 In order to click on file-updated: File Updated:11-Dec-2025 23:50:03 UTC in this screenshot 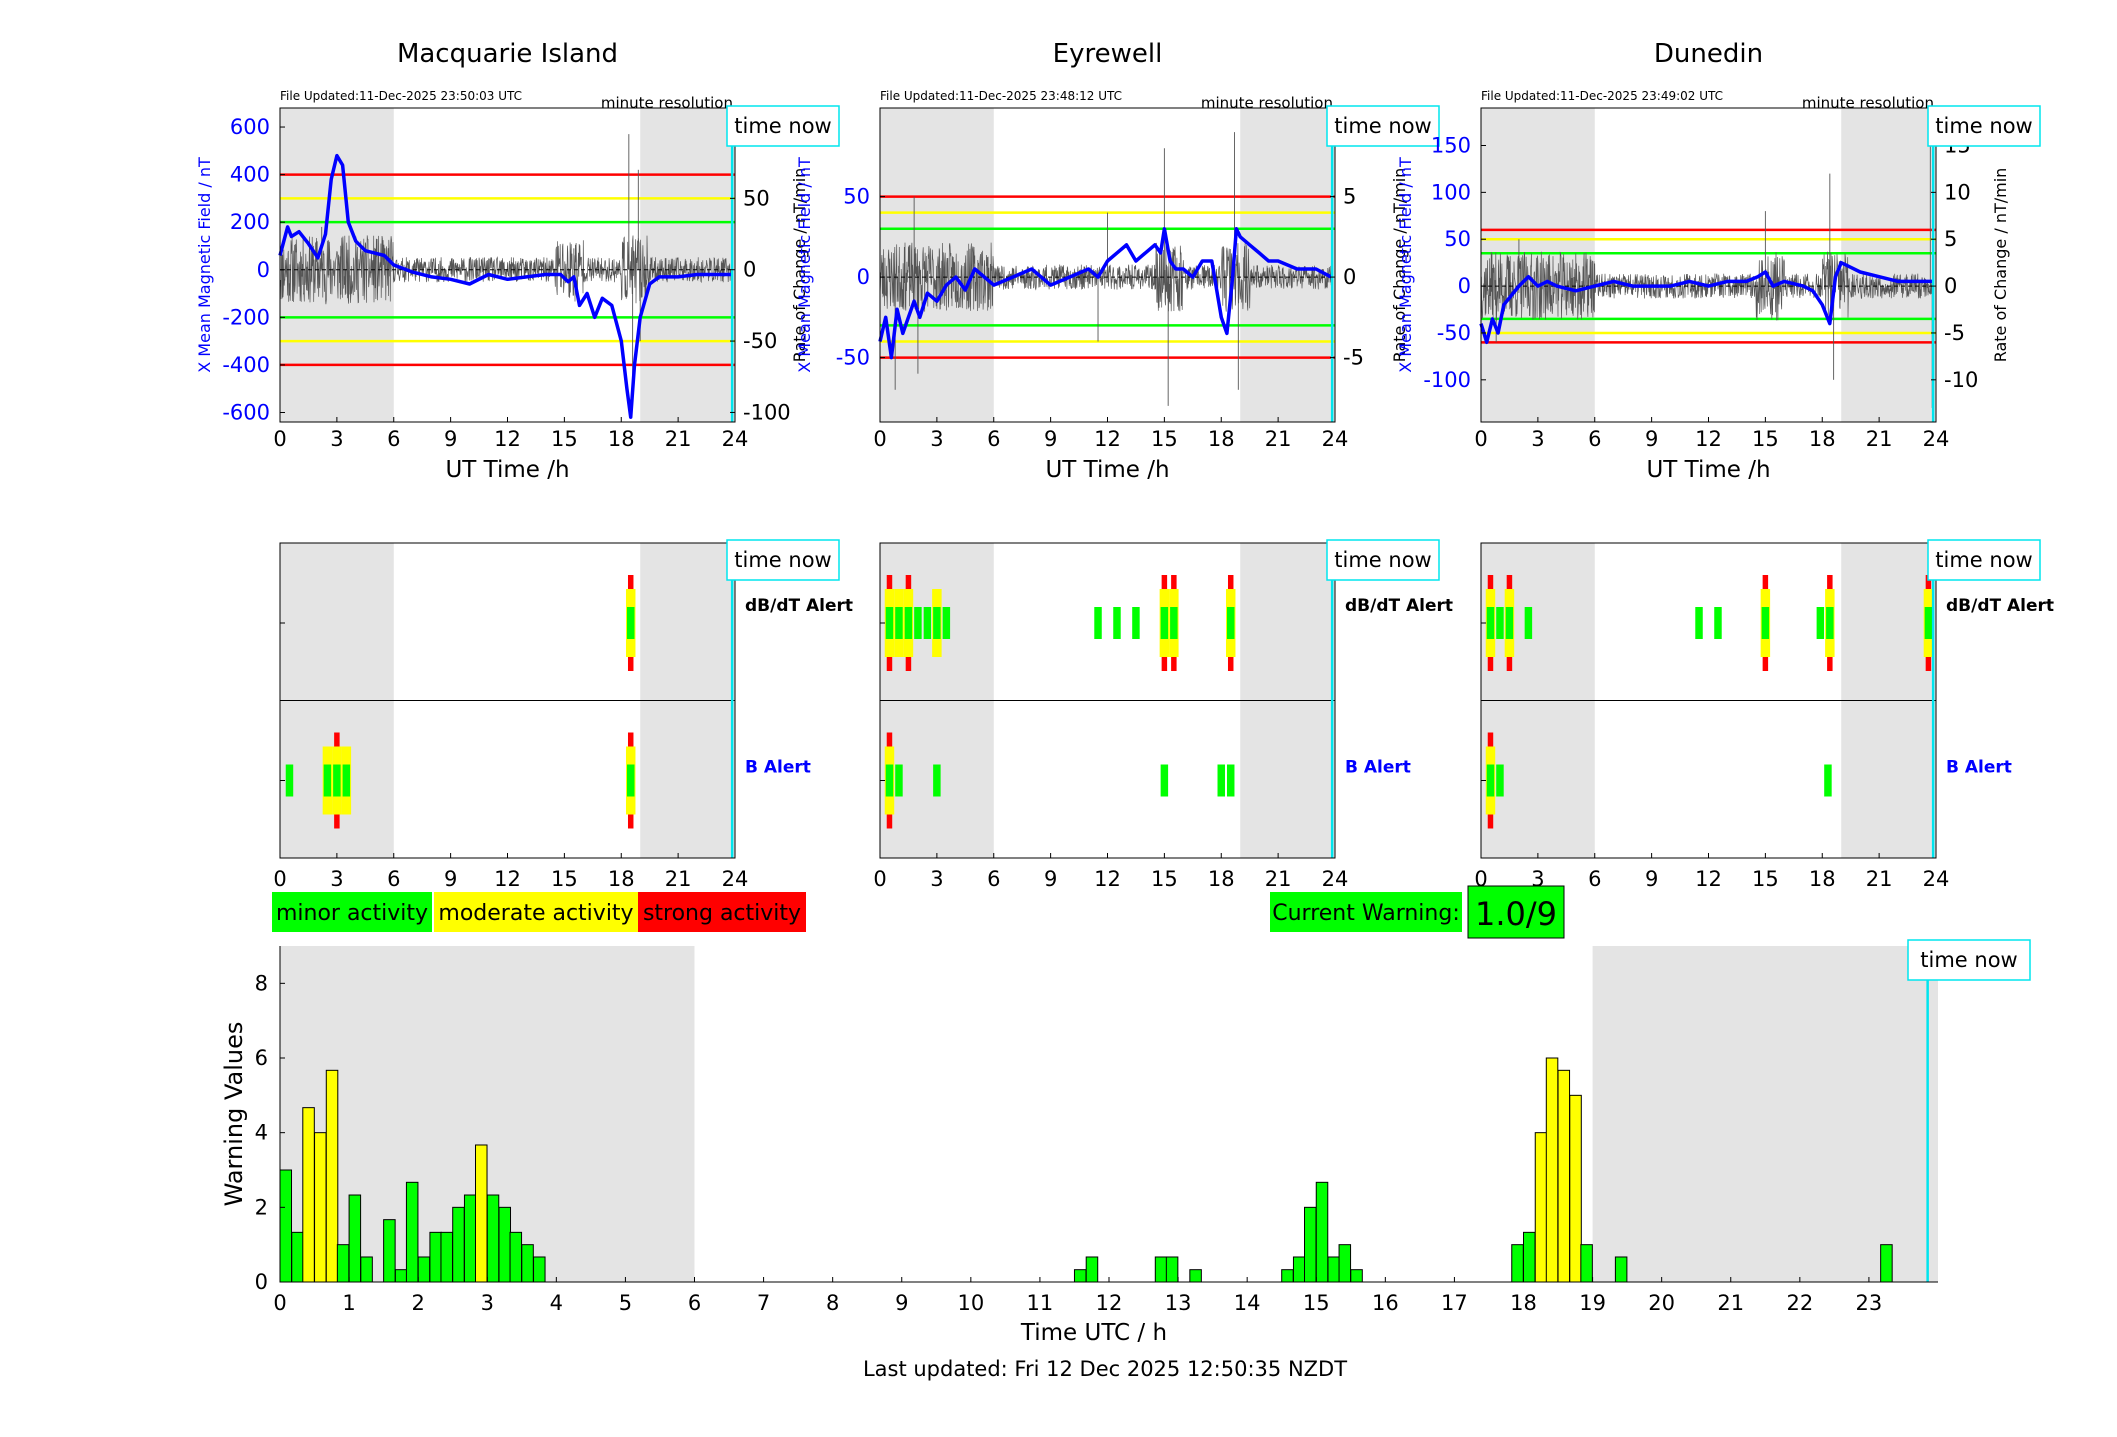, I will do `click(401, 96)`.